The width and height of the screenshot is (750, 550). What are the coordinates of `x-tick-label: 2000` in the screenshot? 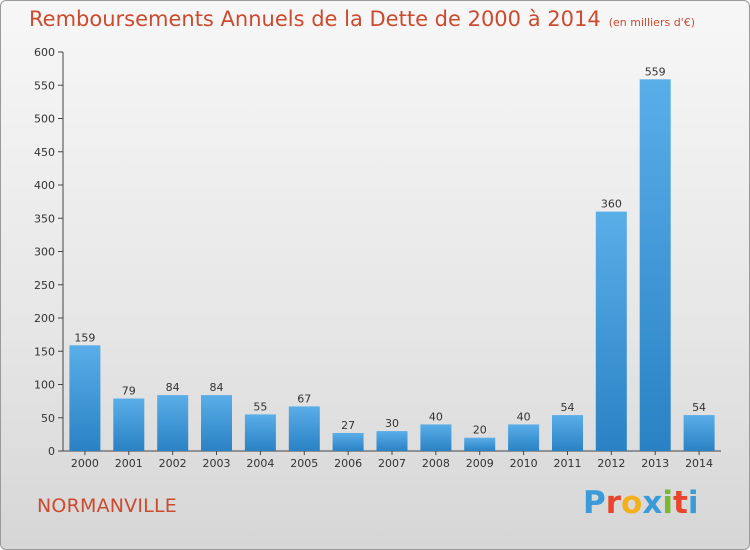 It's located at (85, 463).